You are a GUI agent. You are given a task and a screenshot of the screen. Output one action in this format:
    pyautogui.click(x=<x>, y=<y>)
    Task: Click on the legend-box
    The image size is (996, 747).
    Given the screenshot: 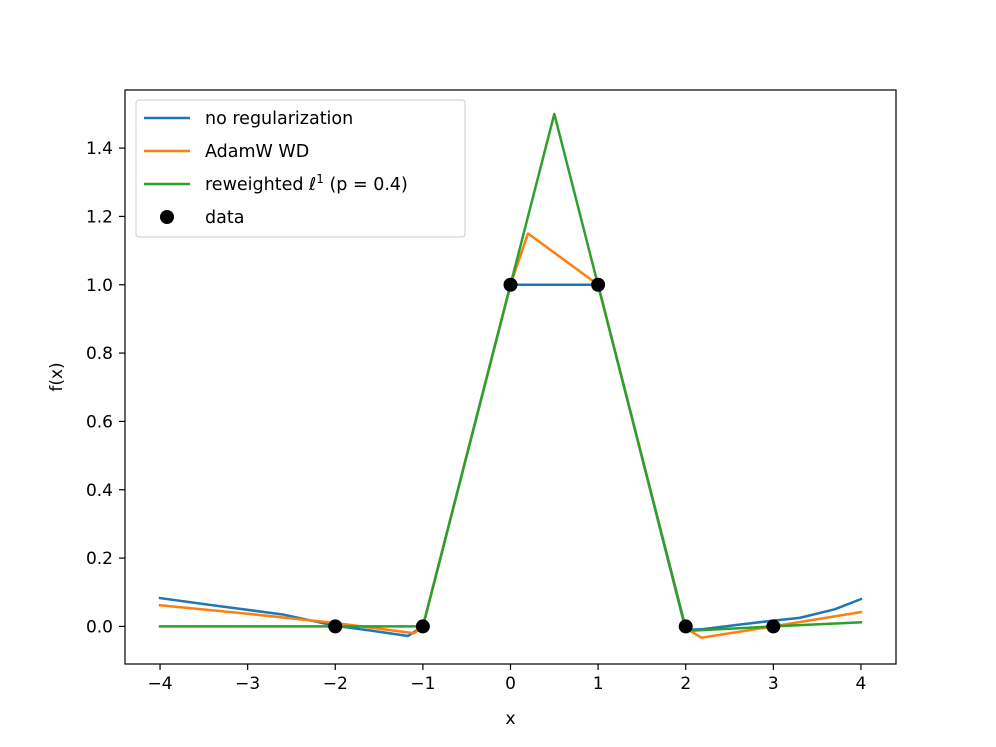 What is the action you would take?
    pyautogui.click(x=300, y=168)
    